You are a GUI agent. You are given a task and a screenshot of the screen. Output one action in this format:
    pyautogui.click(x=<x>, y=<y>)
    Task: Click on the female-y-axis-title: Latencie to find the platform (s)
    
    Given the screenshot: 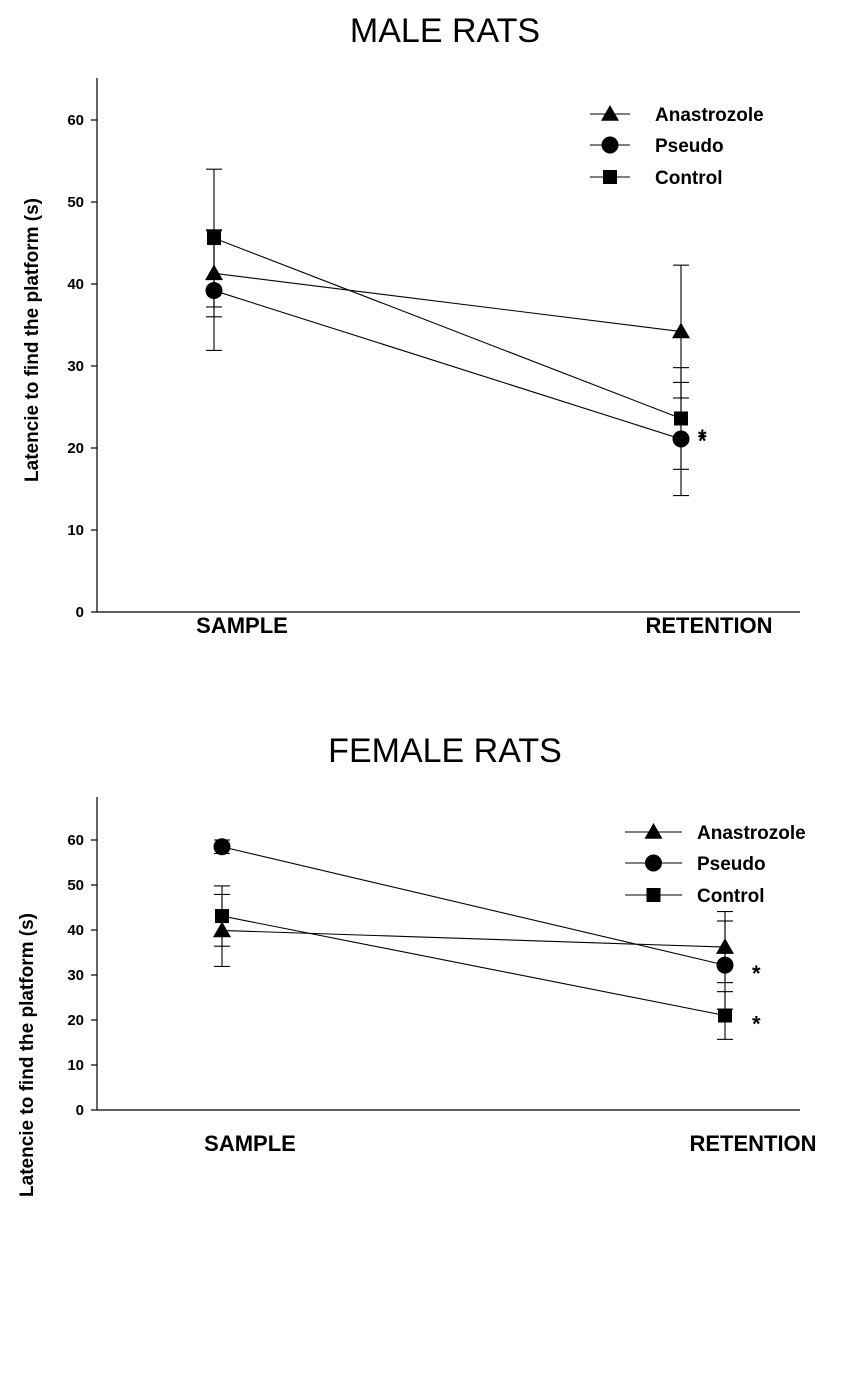 What is the action you would take?
    pyautogui.click(x=27, y=1055)
    